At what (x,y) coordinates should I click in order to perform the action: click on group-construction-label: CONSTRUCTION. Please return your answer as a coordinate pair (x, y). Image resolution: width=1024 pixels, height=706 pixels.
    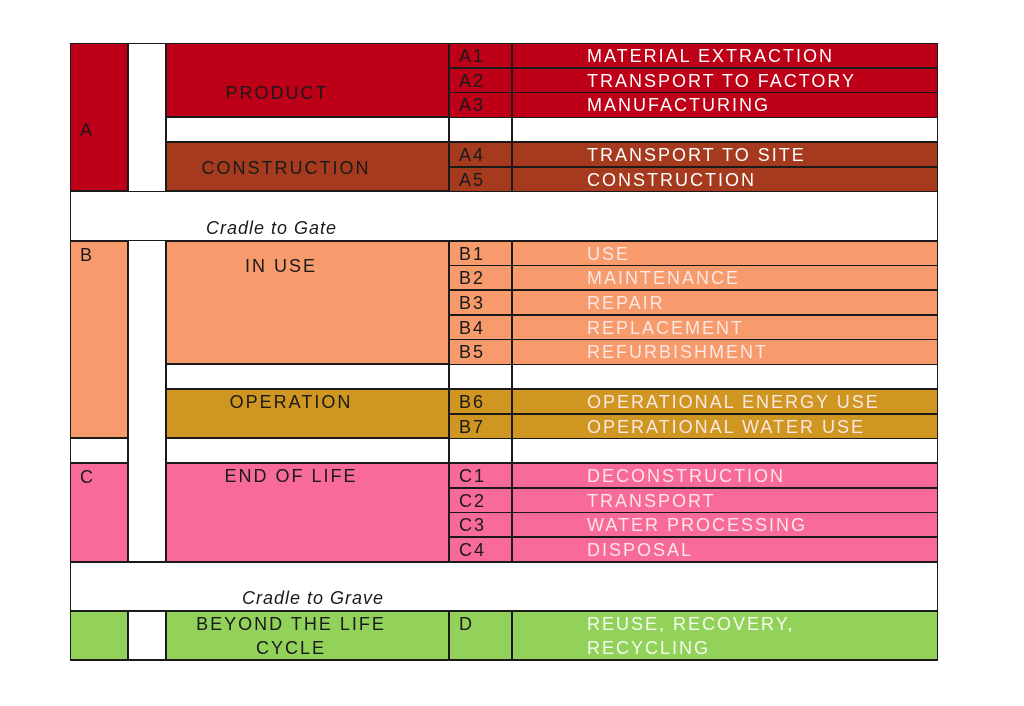
    Looking at the image, I should click on (286, 167).